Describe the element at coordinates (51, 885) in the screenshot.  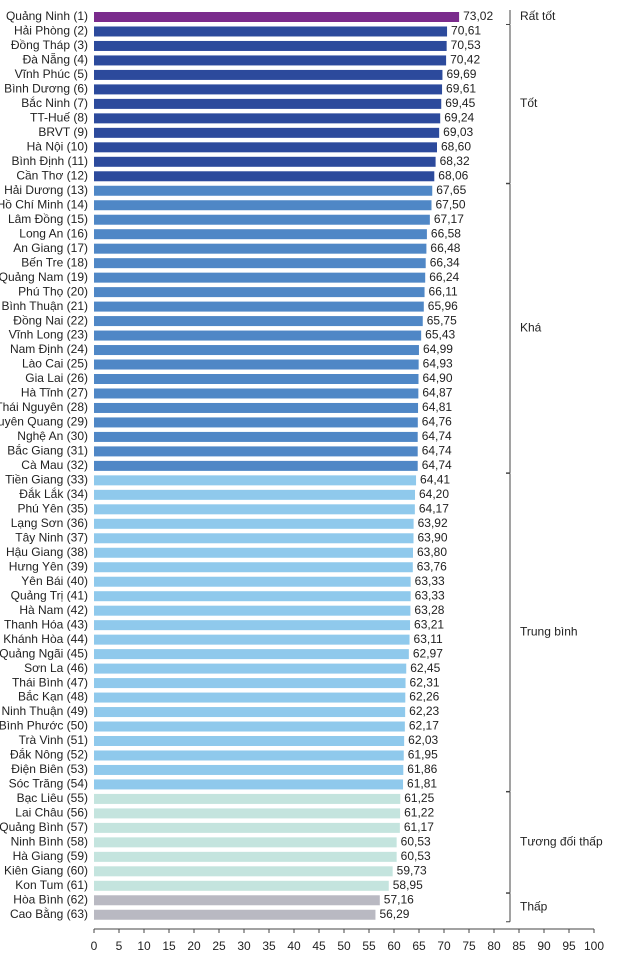
I see `category-label: Kon Tum (61)` at that location.